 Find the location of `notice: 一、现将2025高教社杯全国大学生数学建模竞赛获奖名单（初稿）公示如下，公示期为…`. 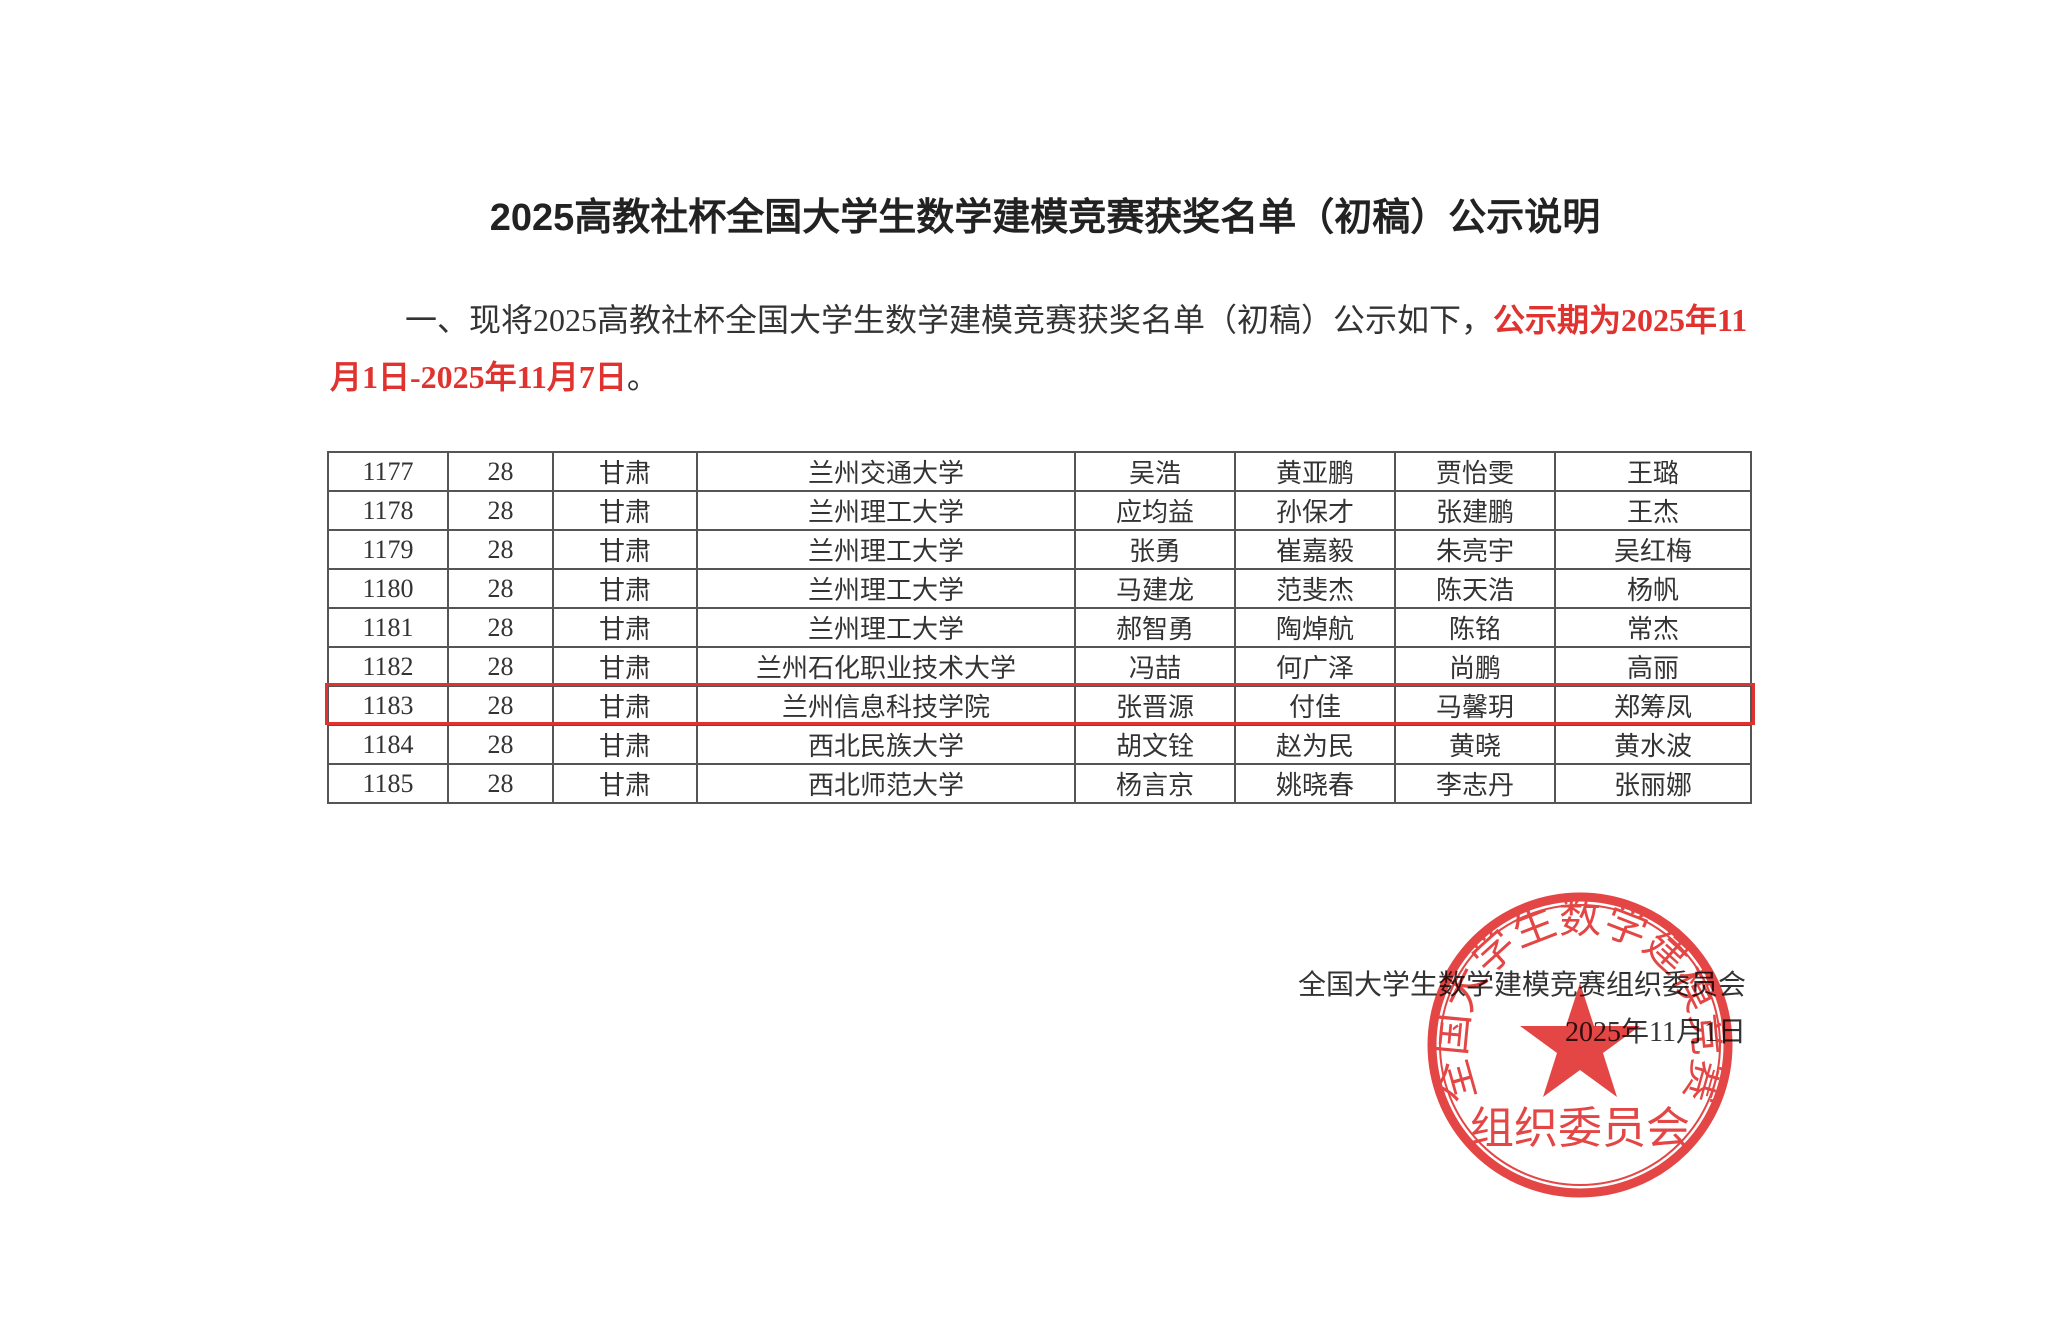

notice: 一、现将2025高教社杯全国大学生数学建模竞赛获奖名单（初稿）公示如下，公示期为… is located at coordinates (1050, 349).